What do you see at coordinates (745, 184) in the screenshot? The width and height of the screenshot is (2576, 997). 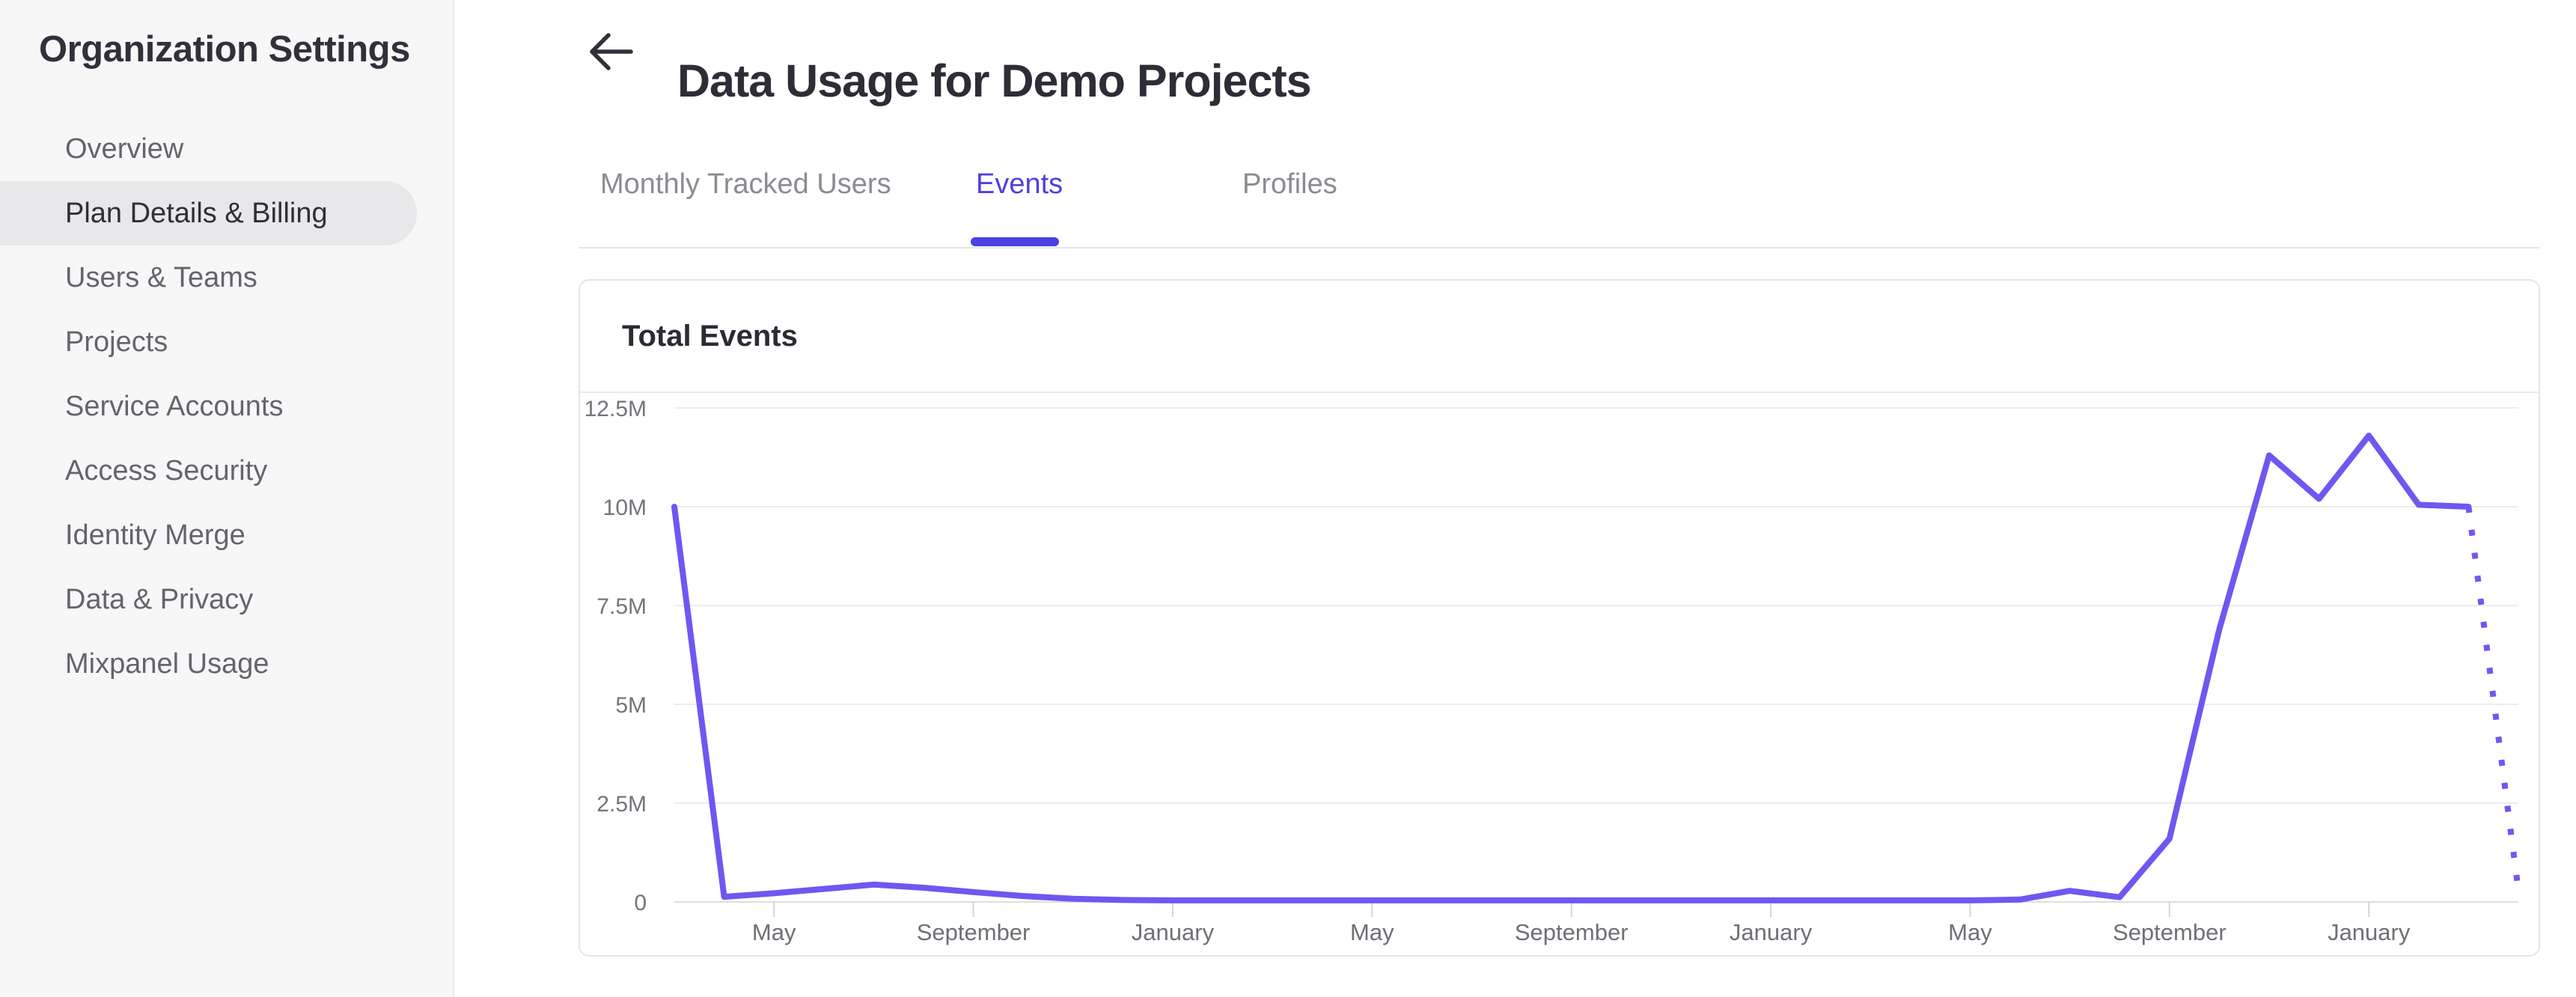 I see `tab-monthly-tracked-users: Monthly Tracked Users` at bounding box center [745, 184].